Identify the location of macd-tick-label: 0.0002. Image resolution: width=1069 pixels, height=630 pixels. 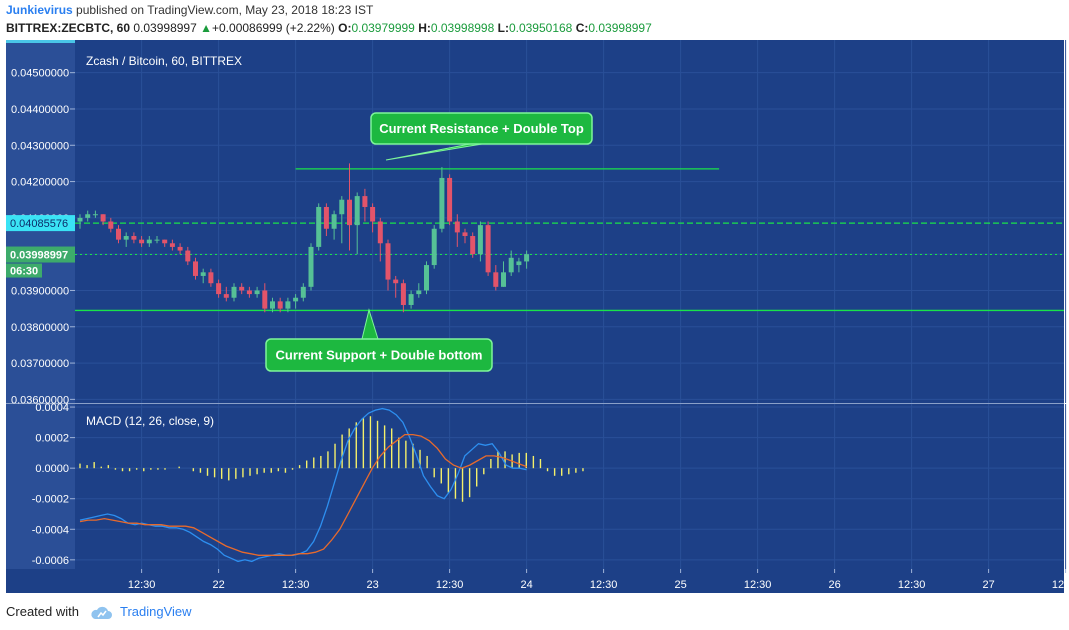
(52, 439).